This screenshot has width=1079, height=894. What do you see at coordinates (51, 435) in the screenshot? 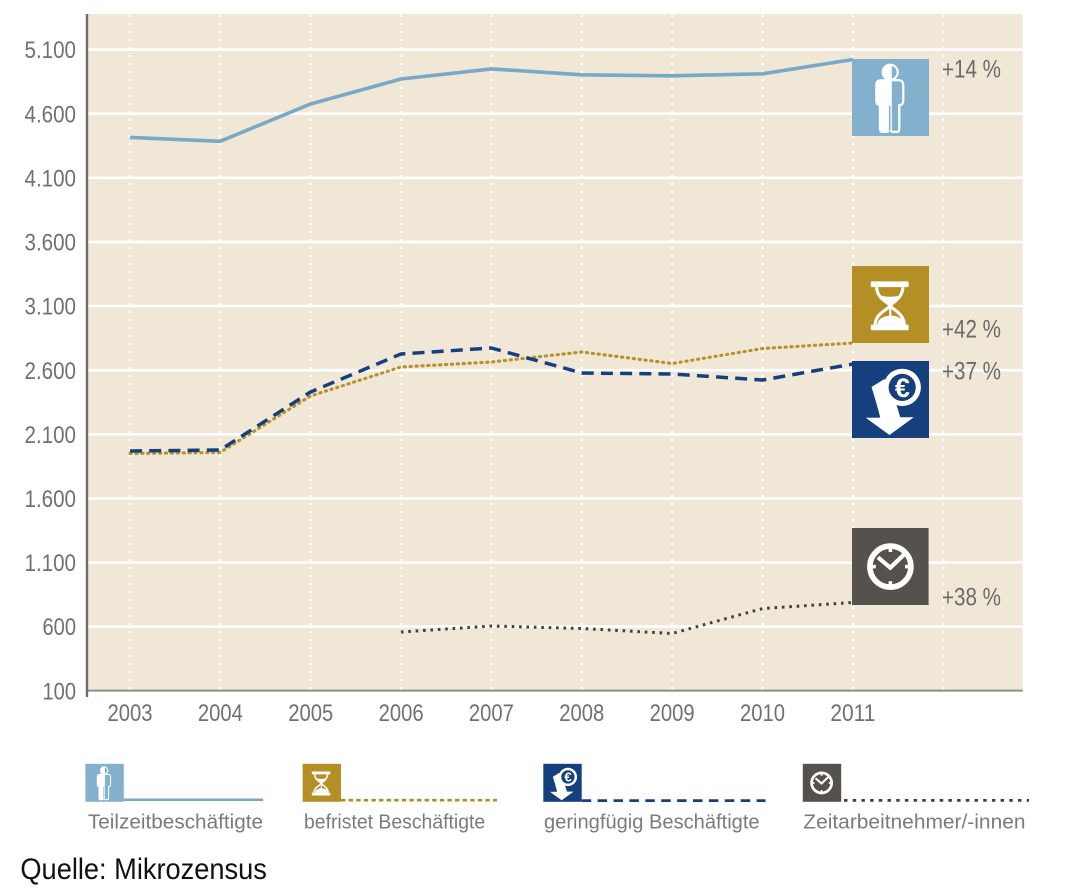
I see `svg-text: 2.100` at bounding box center [51, 435].